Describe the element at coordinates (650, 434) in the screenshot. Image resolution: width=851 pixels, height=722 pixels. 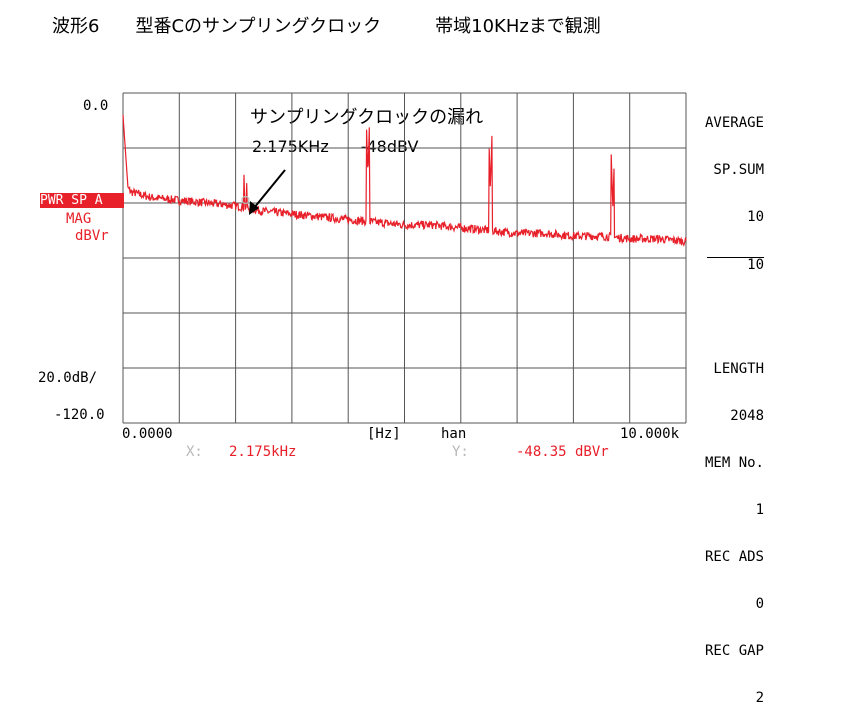
I see `x-axis-end-label: 10.000k` at that location.